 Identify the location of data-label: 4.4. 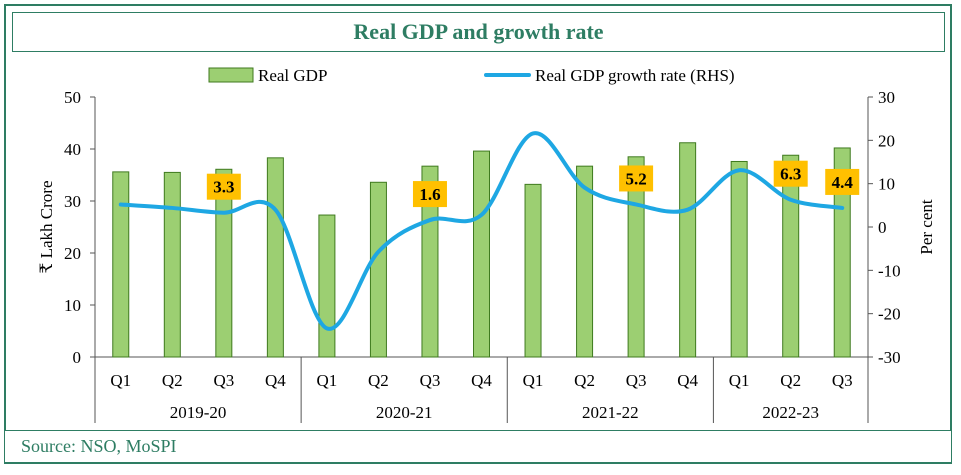
(843, 182).